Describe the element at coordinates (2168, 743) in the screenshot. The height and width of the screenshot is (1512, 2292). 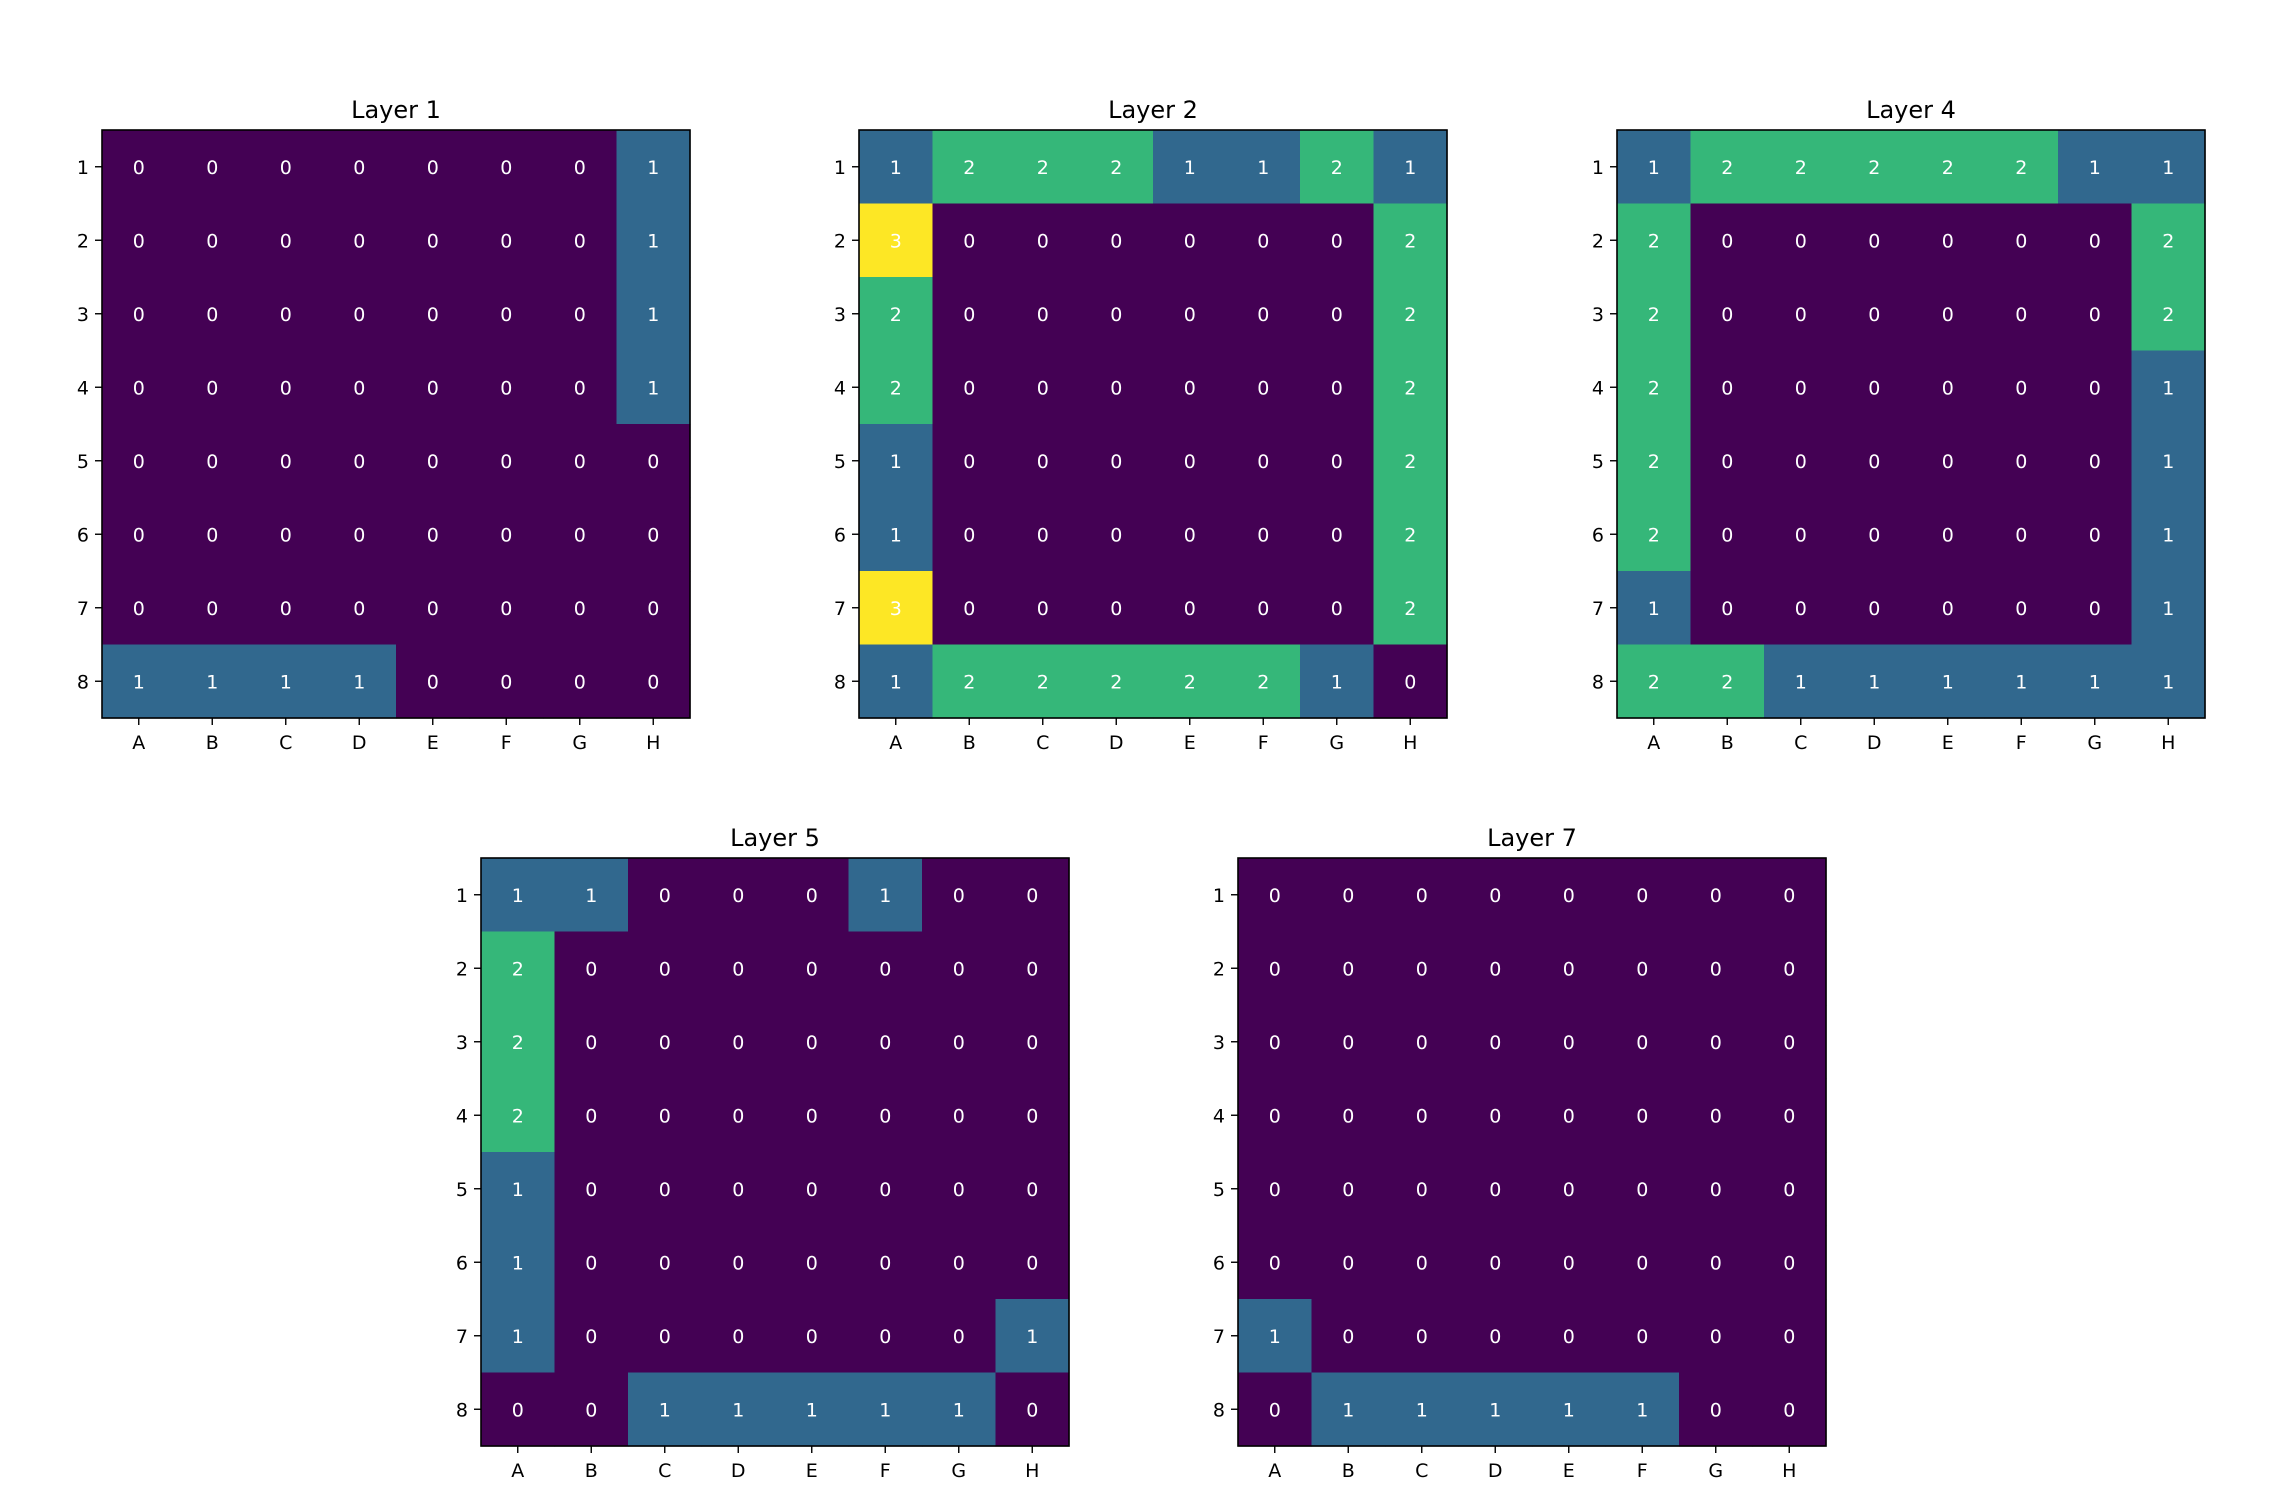
I see `x-tick-label: H` at that location.